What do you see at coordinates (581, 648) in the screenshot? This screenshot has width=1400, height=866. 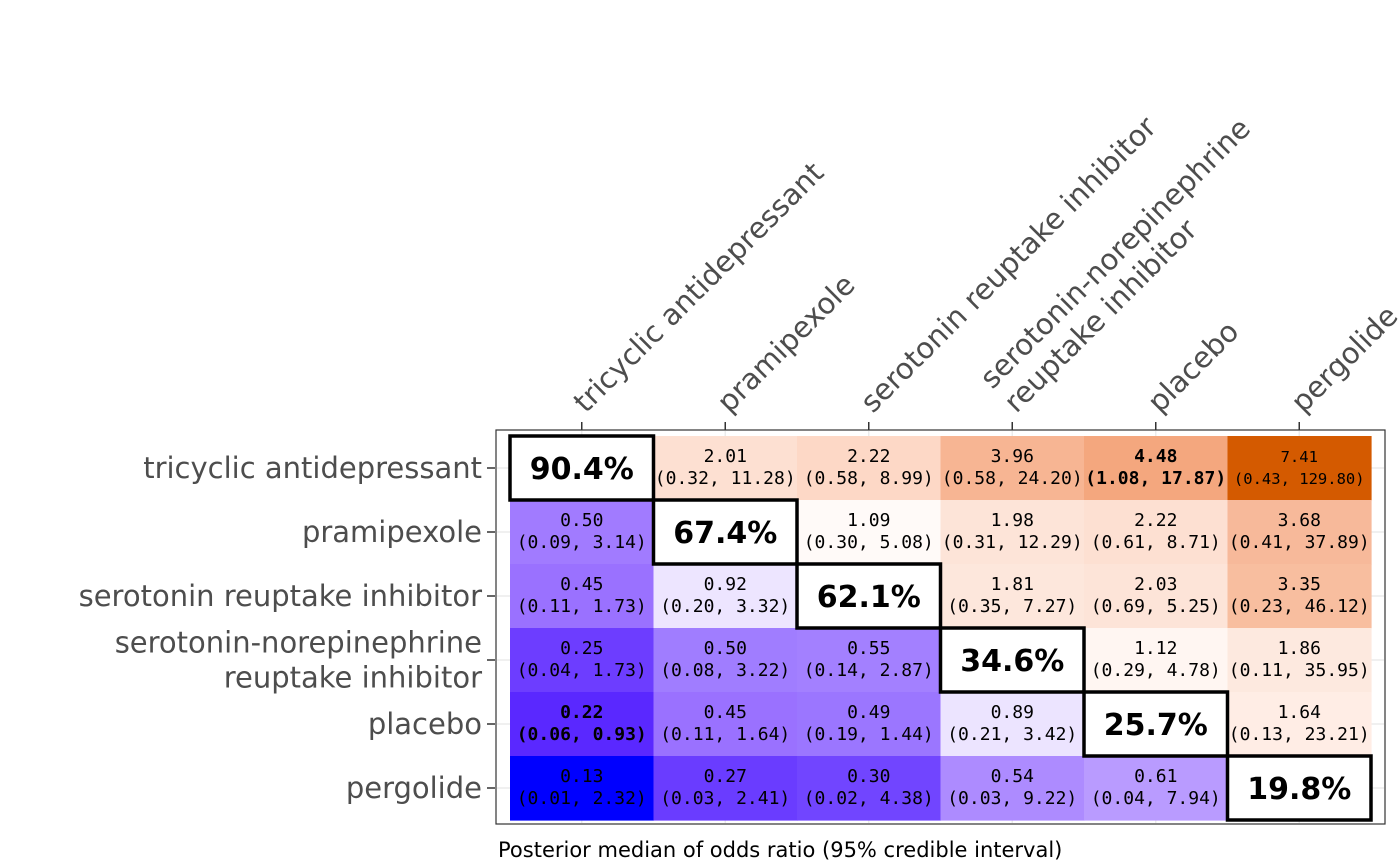 I see `cell-median-label: 0.25` at bounding box center [581, 648].